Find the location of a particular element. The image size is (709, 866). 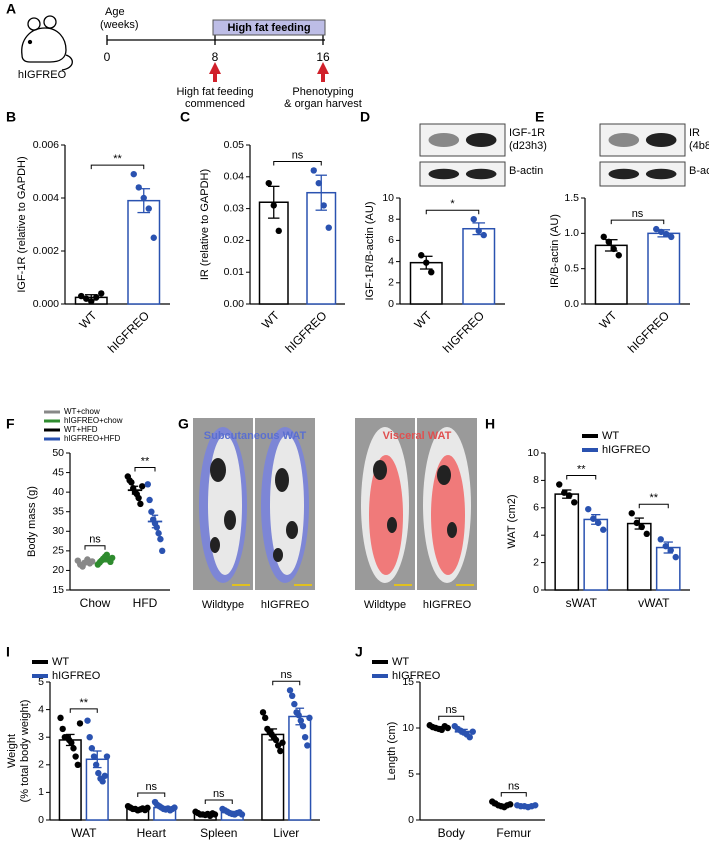

y-tick-label: 1.5 is located at coordinates (571, 198).